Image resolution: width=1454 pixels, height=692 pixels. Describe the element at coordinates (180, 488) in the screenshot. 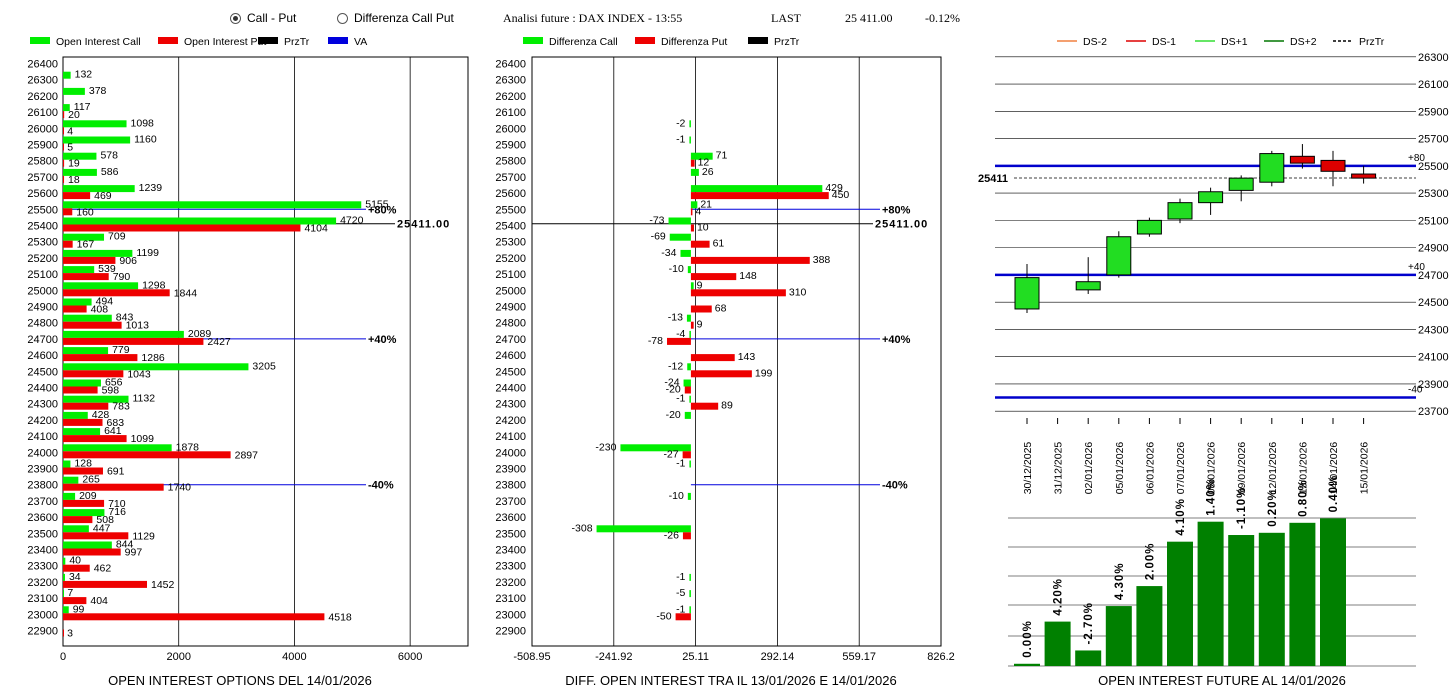

I see `put-value-label: 1740` at that location.